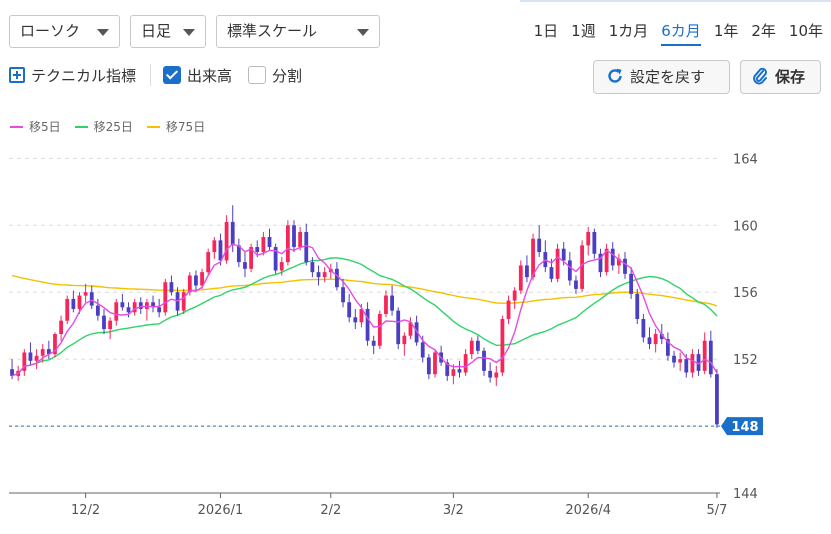 The width and height of the screenshot is (831, 534). What do you see at coordinates (745, 293) in the screenshot?
I see `y-tick-label: 156` at bounding box center [745, 293].